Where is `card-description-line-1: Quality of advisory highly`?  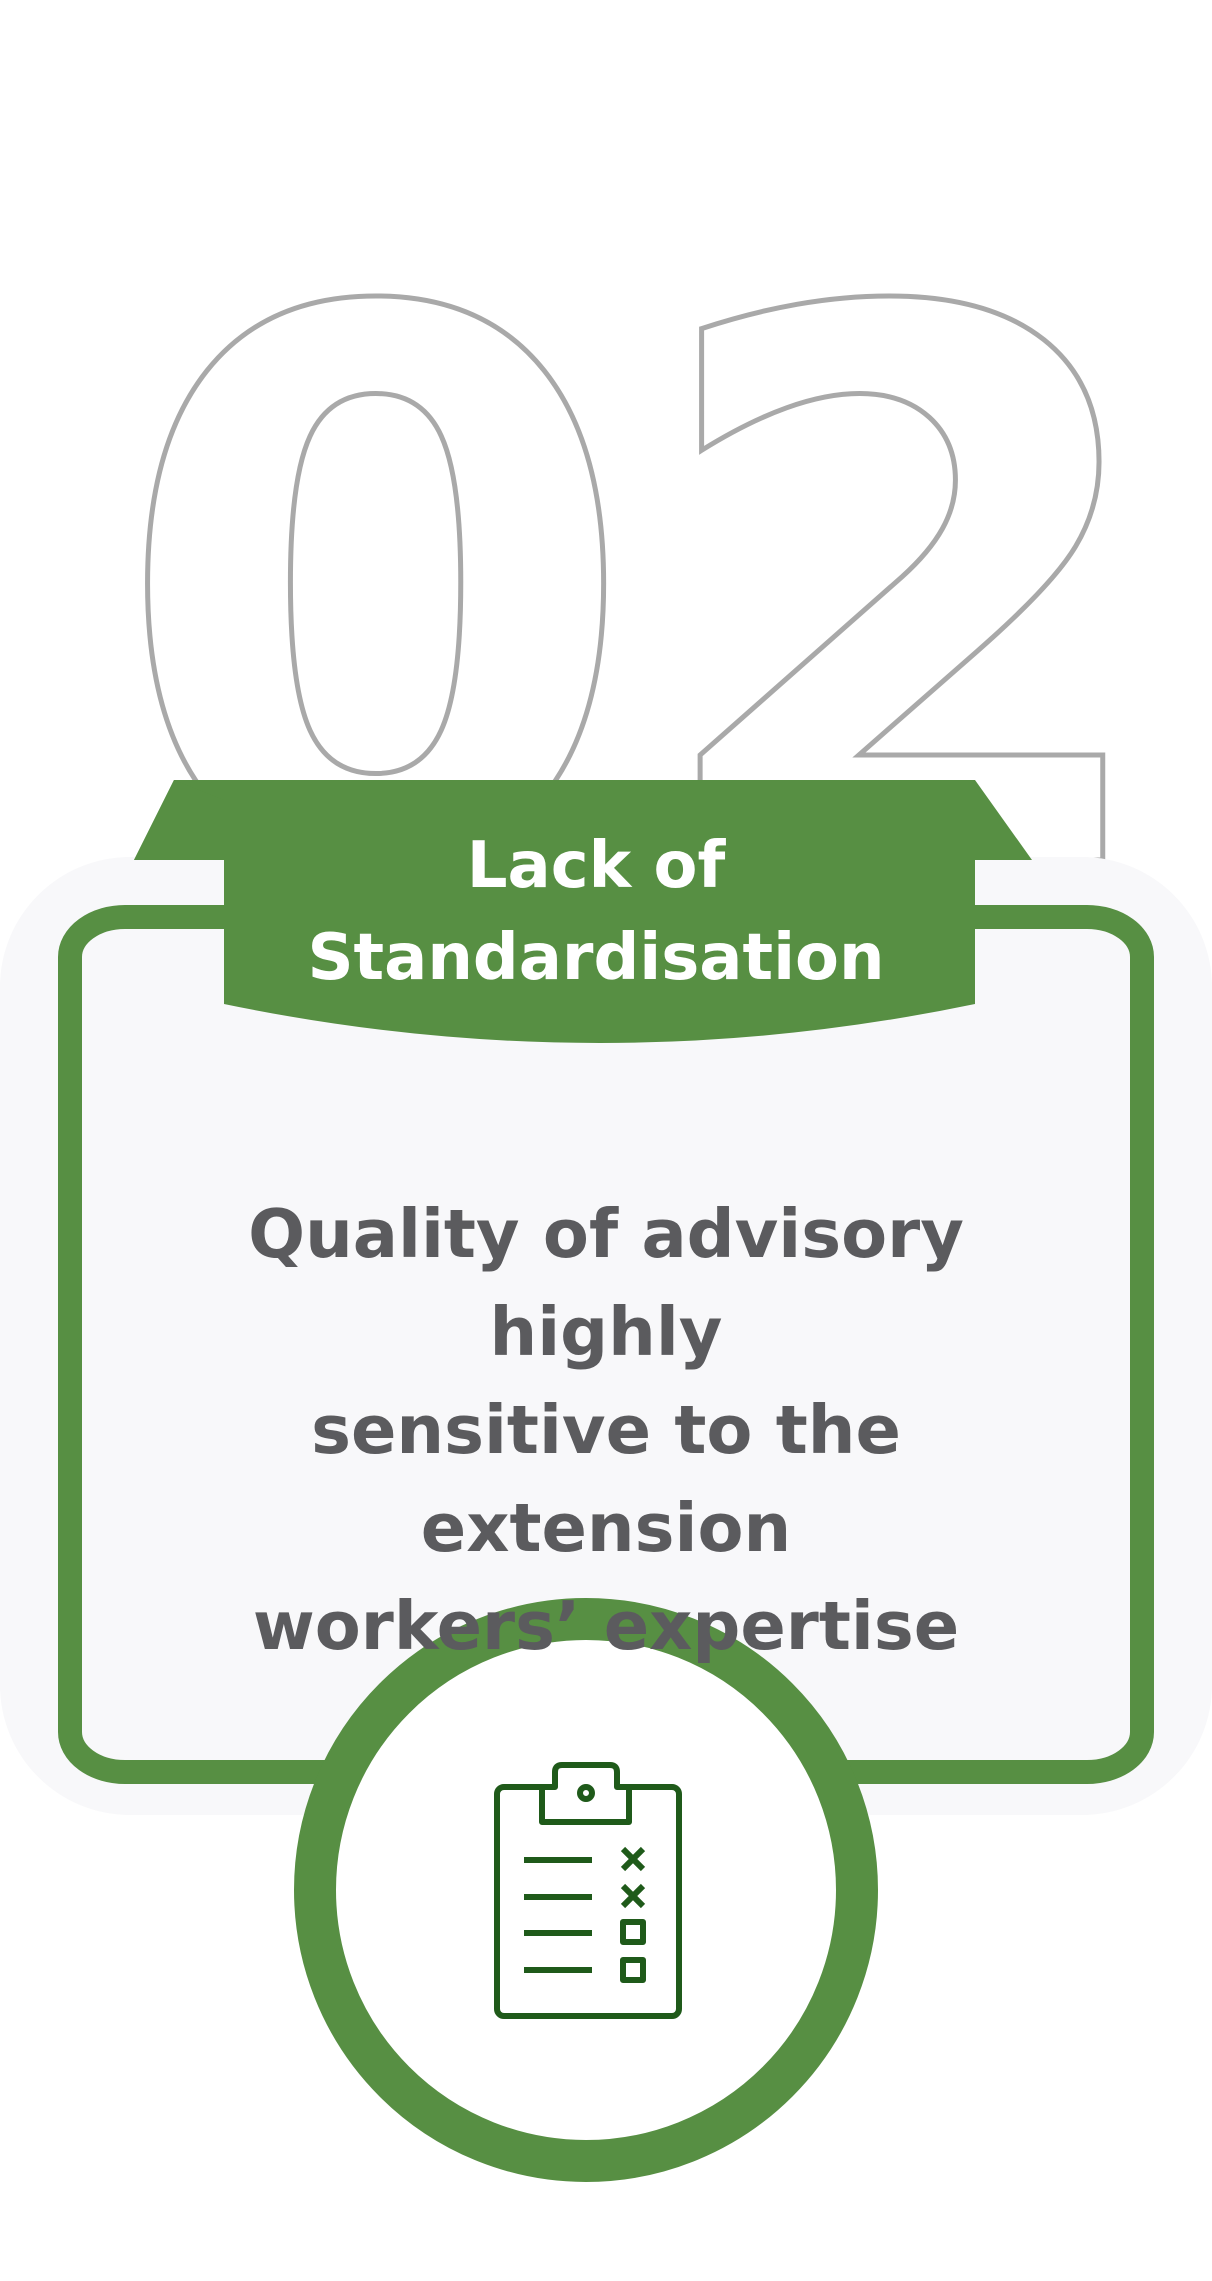
card-description-line-1: Quality of advisory highly is located at coordinates (606, 1283).